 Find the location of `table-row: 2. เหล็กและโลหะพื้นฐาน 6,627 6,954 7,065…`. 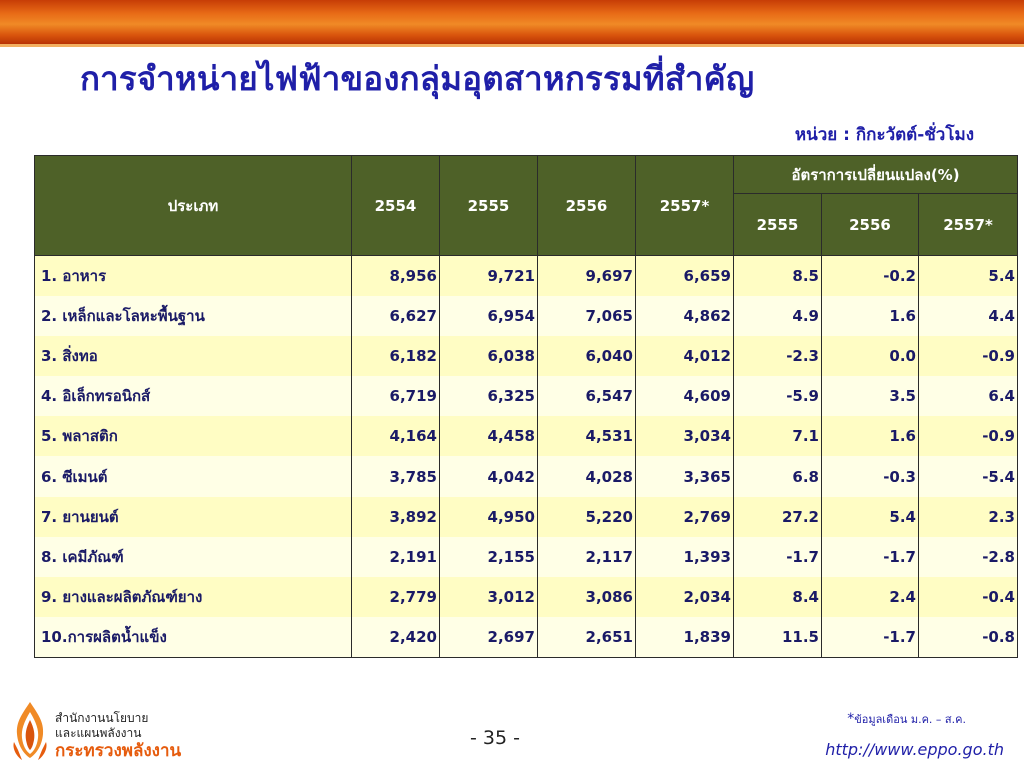

table-row: 2. เหล็กและโลหะพื้นฐาน 6,627 6,954 7,065… is located at coordinates (526, 315).